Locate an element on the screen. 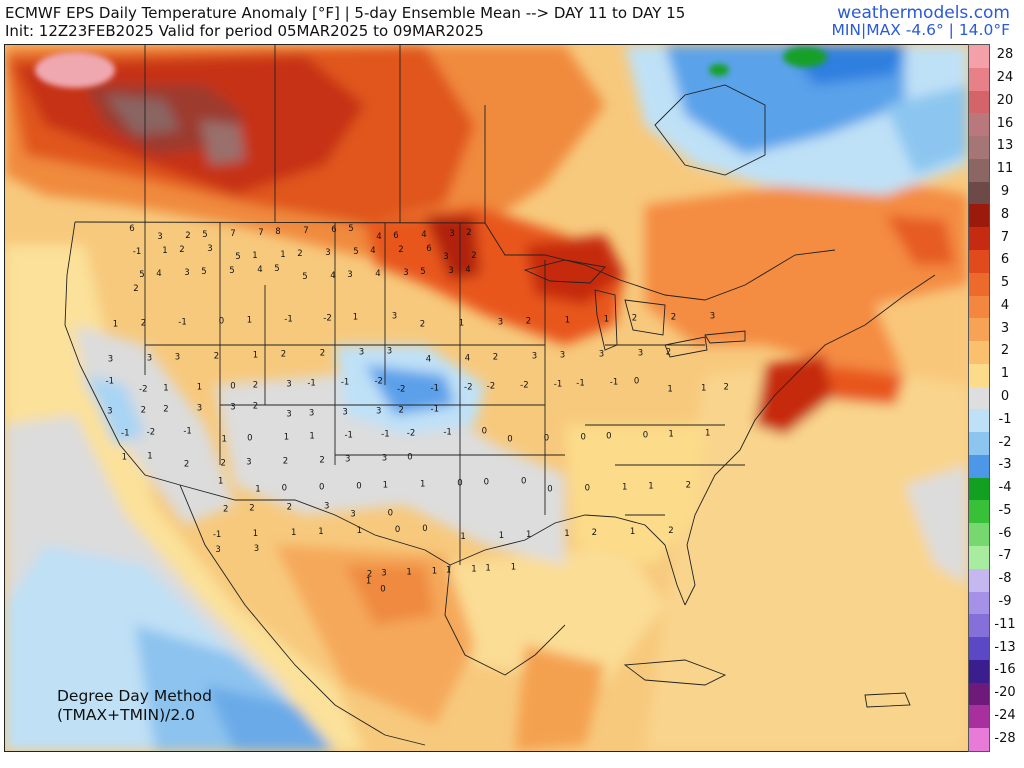  colorbar-label: -16 is located at coordinates (1005, 670).